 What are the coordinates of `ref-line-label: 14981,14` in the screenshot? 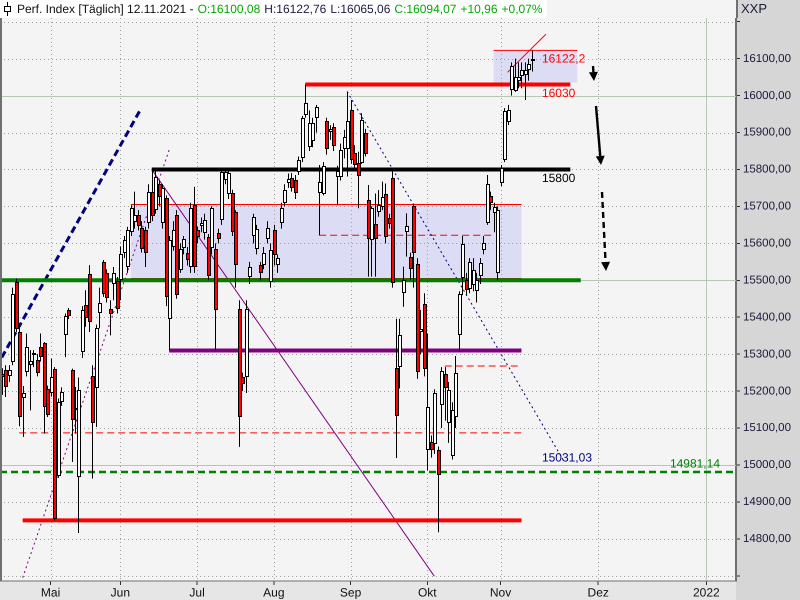 It's located at (695, 463).